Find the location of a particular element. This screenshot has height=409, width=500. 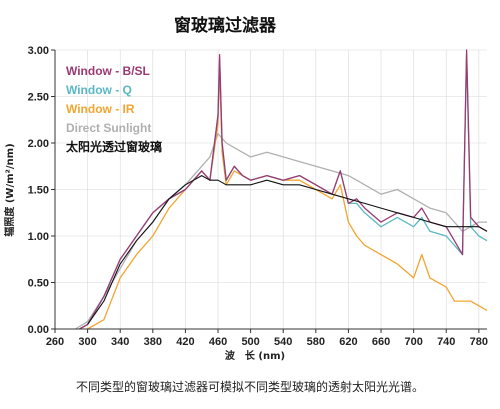

legend-entry: Direct Sunlight is located at coordinates (108, 128).